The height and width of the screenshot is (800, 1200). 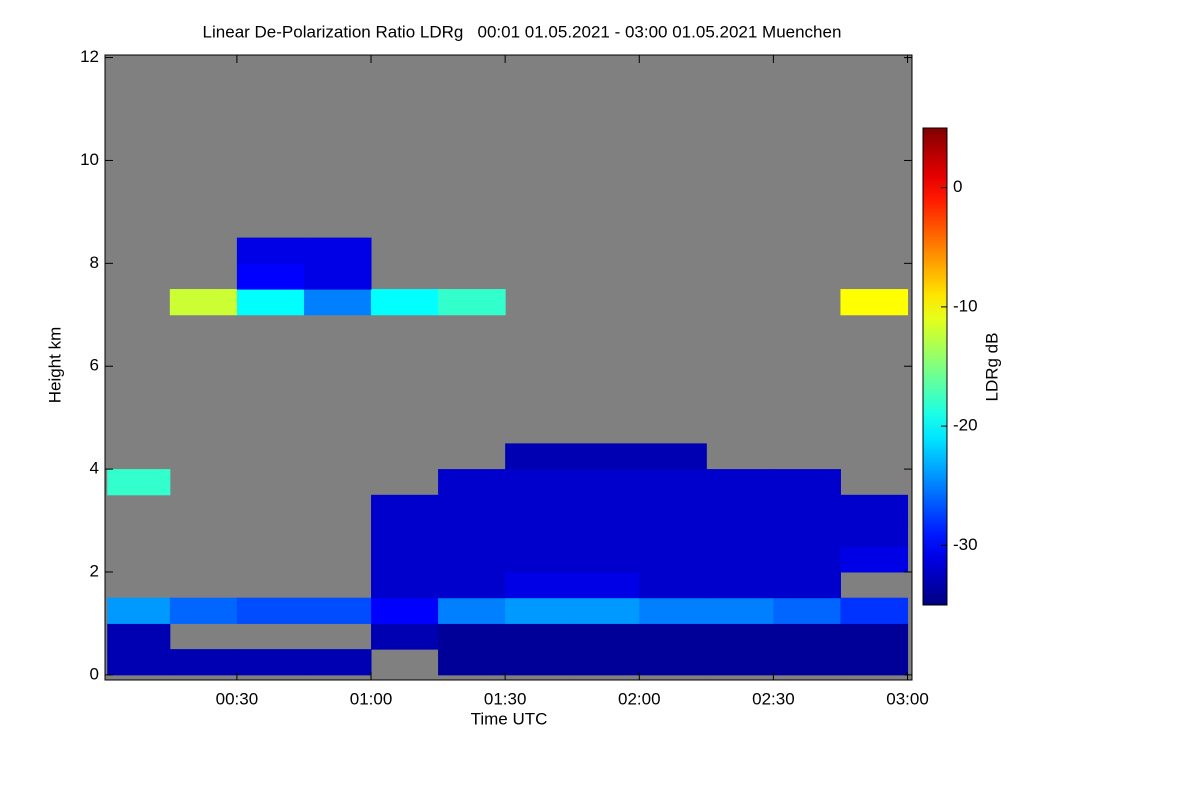 What do you see at coordinates (94, 673) in the screenshot?
I see `y-tick-label: 0` at bounding box center [94, 673].